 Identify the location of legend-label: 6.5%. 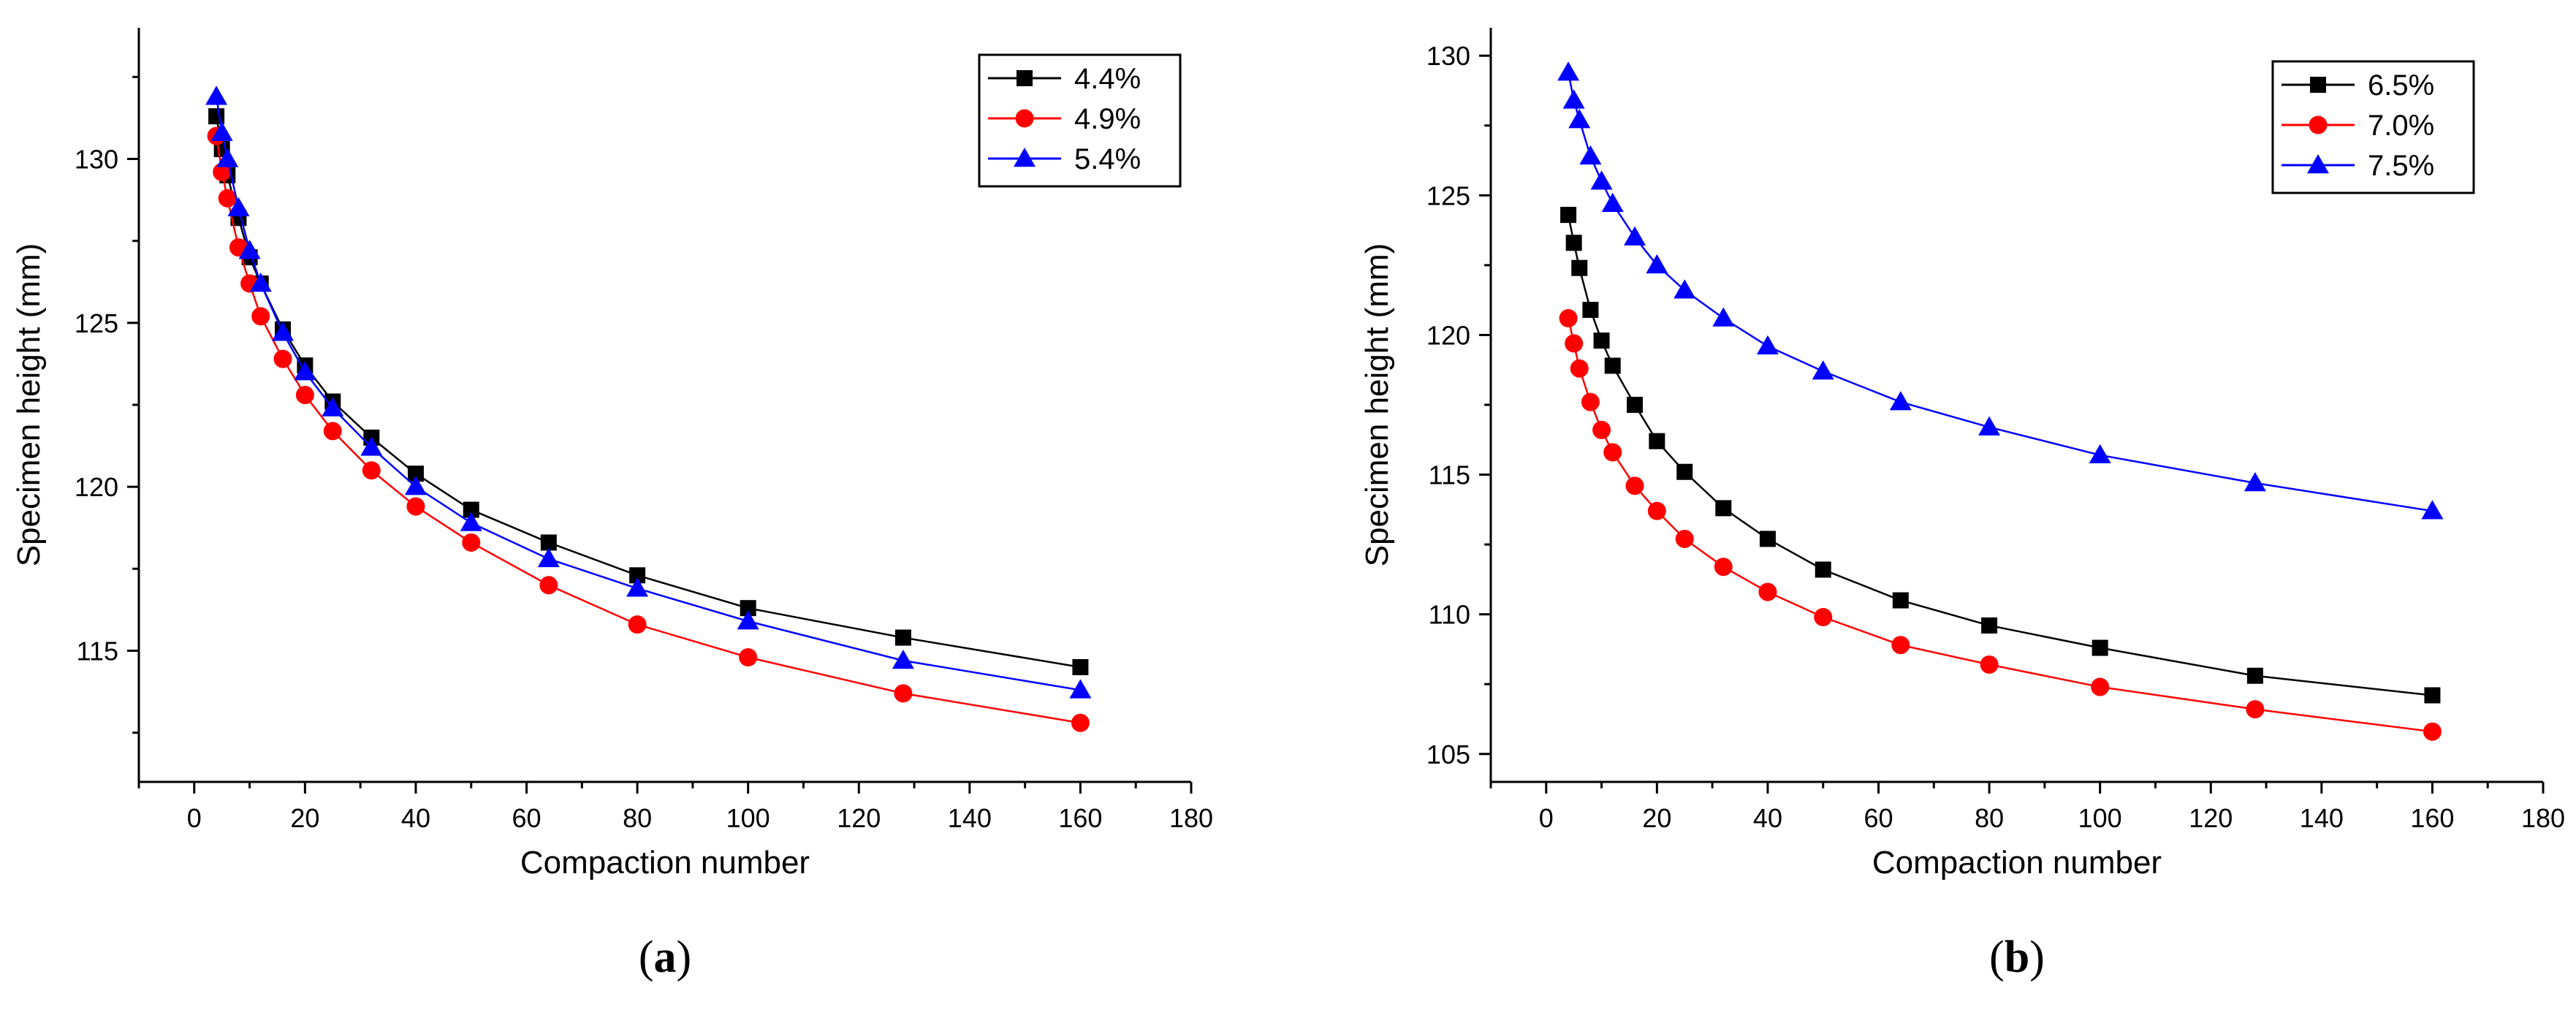
(2401, 86).